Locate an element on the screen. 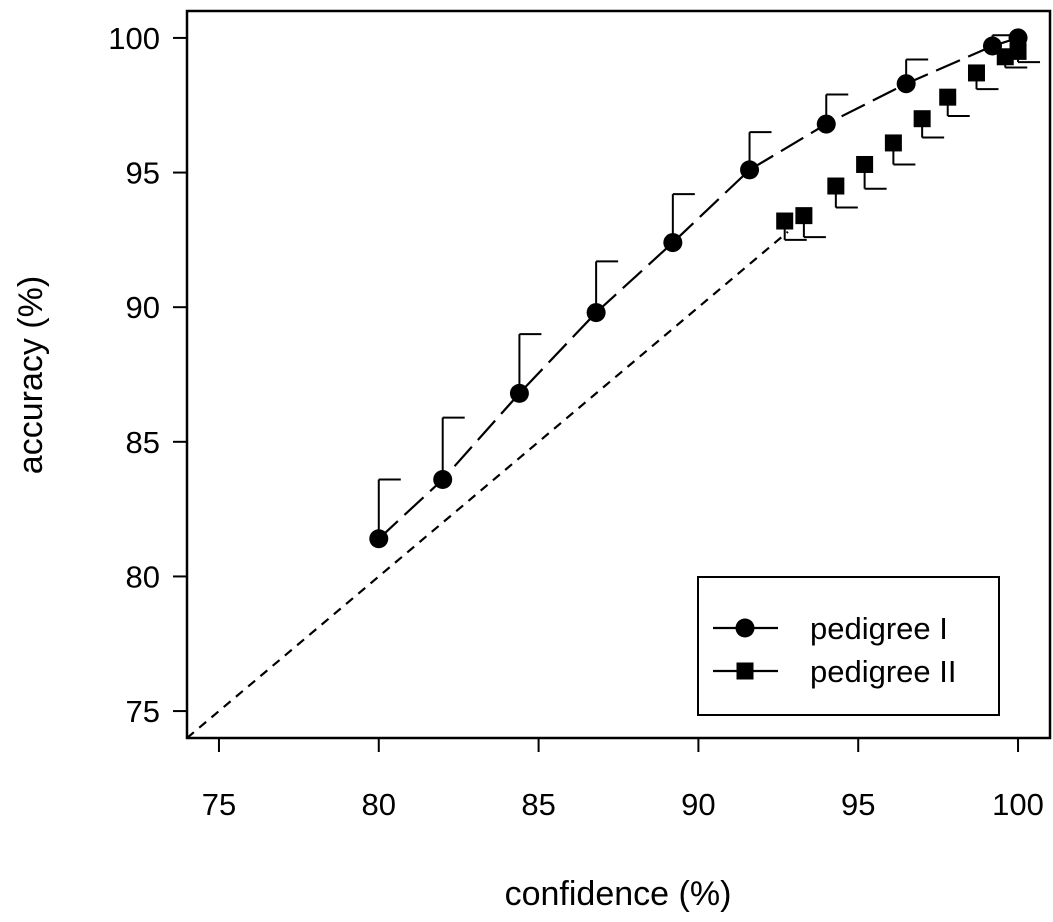  legend-label-2: pedigree II is located at coordinates (883, 671).